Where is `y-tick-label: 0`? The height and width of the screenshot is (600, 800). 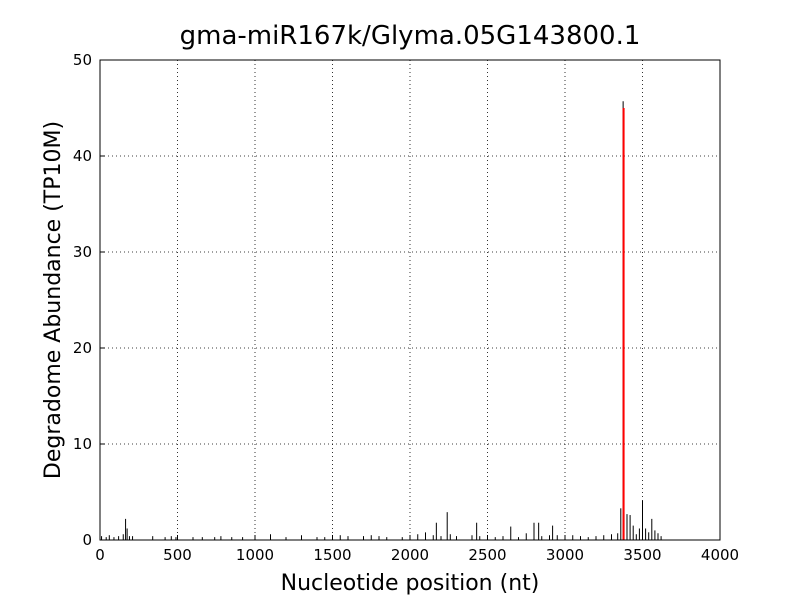
y-tick-label: 0 is located at coordinates (87, 540).